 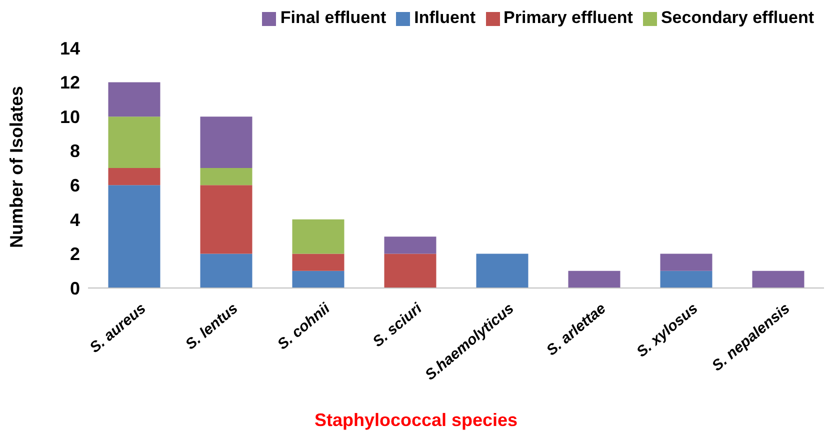 What do you see at coordinates (333, 17) in the screenshot?
I see `legend-label: Final effluent` at bounding box center [333, 17].